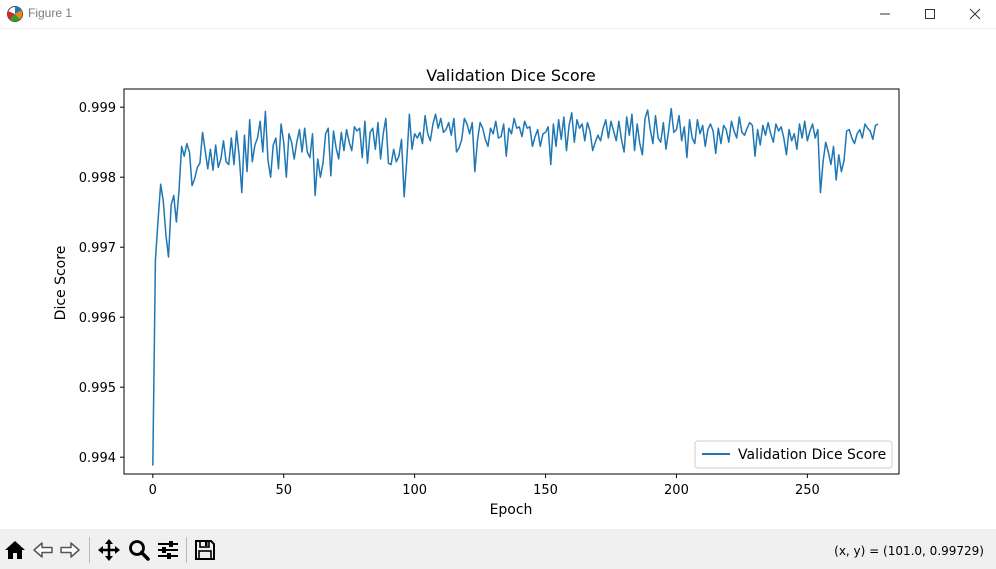  I want to click on forward-button, so click(70, 550).